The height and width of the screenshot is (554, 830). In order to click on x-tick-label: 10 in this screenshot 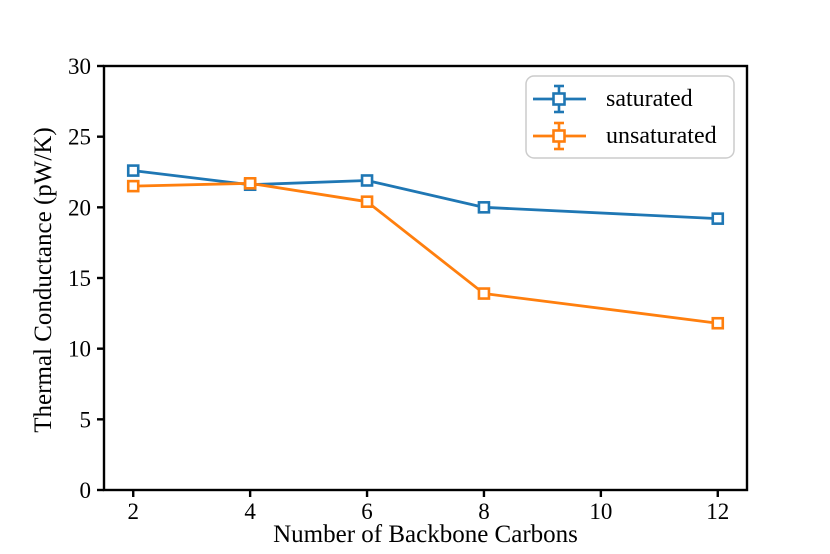, I will do `click(600, 511)`.